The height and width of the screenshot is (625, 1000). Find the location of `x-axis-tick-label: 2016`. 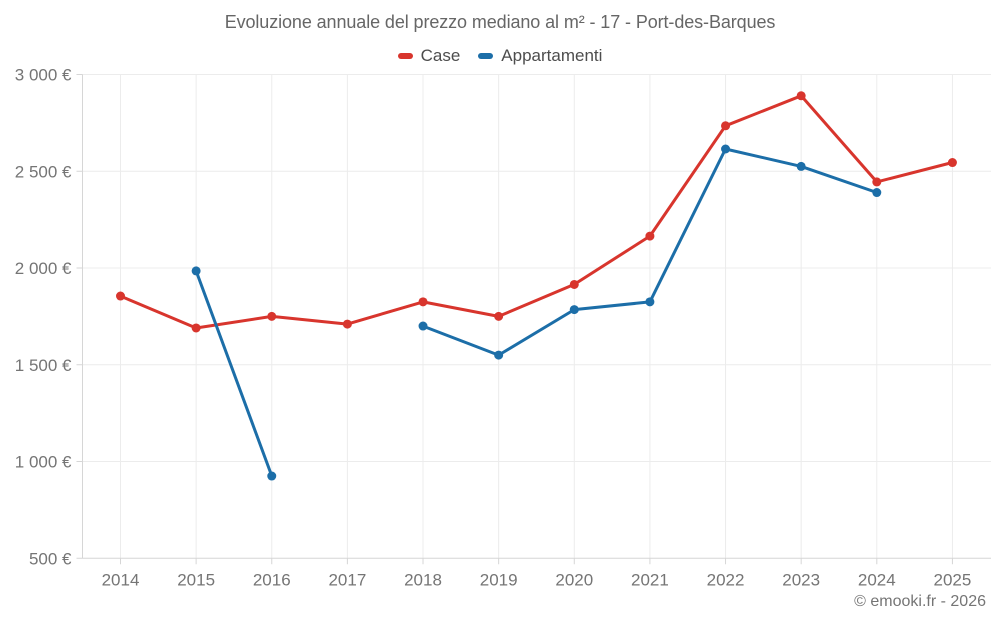

x-axis-tick-label: 2016 is located at coordinates (272, 579).